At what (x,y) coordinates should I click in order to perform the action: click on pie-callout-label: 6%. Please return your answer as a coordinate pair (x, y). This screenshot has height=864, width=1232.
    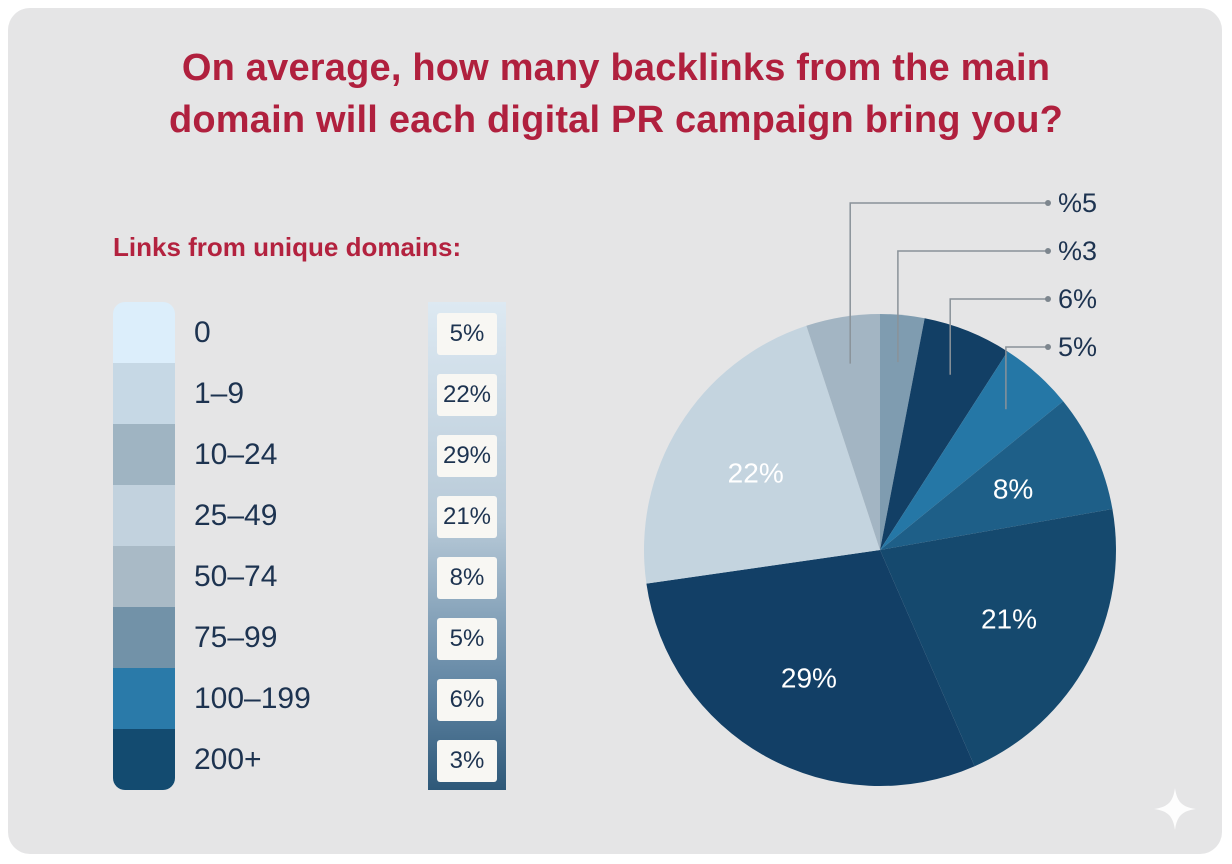
    Looking at the image, I should click on (1077, 299).